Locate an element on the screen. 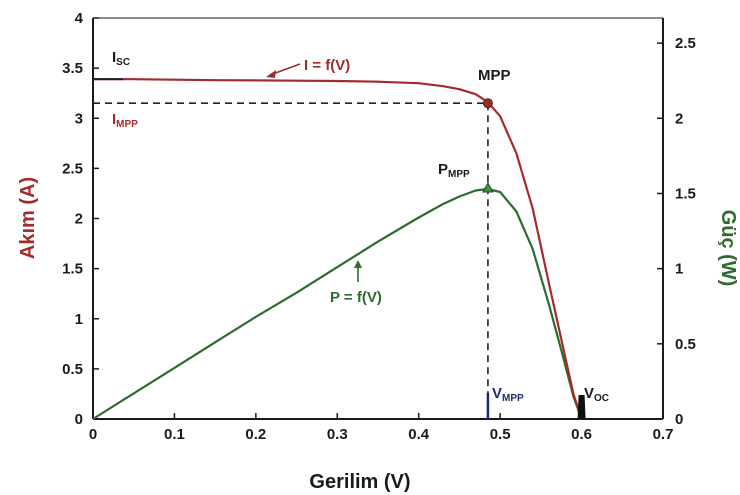 This screenshot has width=740, height=495. x-tick-label: 0.6 is located at coordinates (581, 434).